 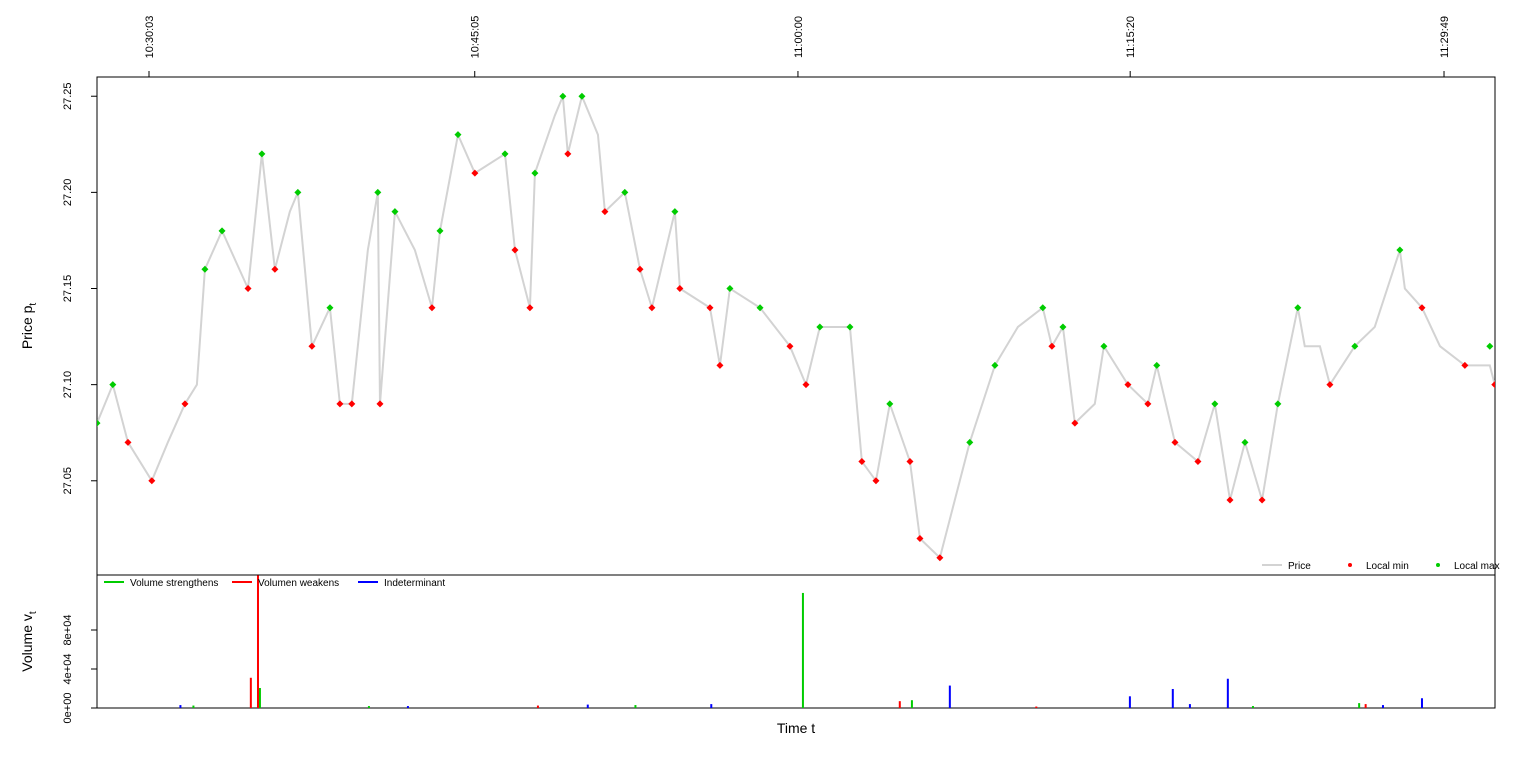 I want to click on legend-label: Volumen weakens, so click(x=298, y=583).